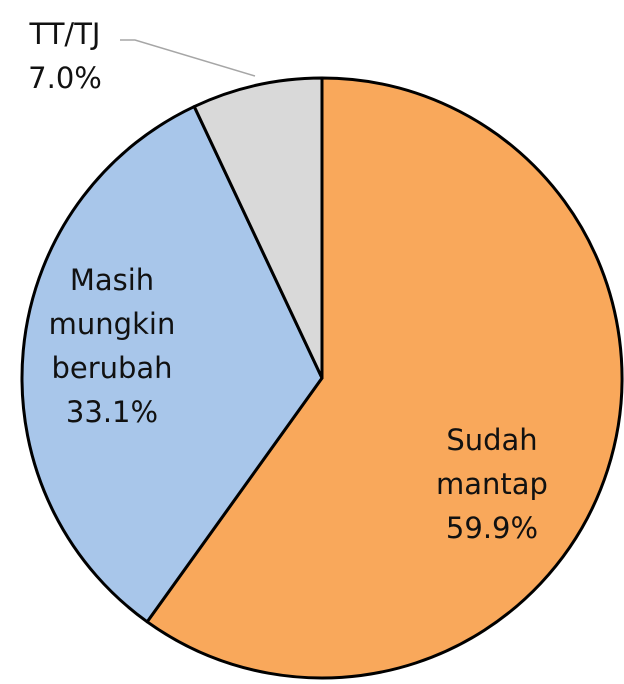 The width and height of the screenshot is (624, 684). Describe the element at coordinates (492, 462) in the screenshot. I see `category-label: Sudah mantap` at that location.